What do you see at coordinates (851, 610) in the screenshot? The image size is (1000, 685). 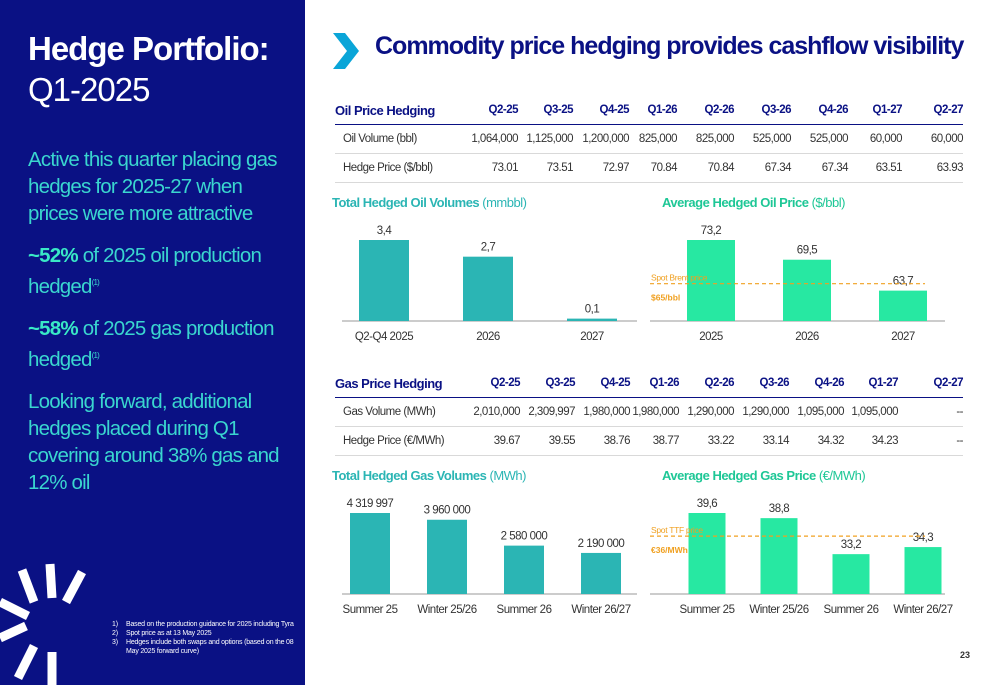 I see `category-label: Summer 26` at bounding box center [851, 610].